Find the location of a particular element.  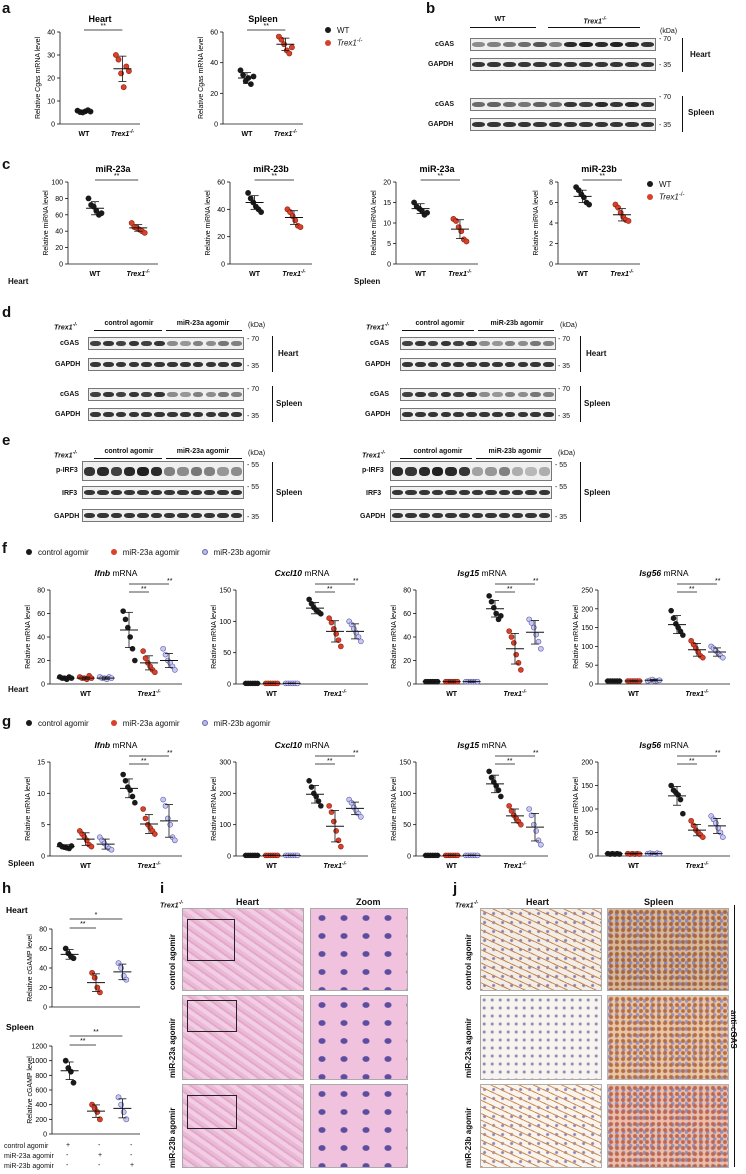

h-heart-sig-1: * is located at coordinates (96, 915).